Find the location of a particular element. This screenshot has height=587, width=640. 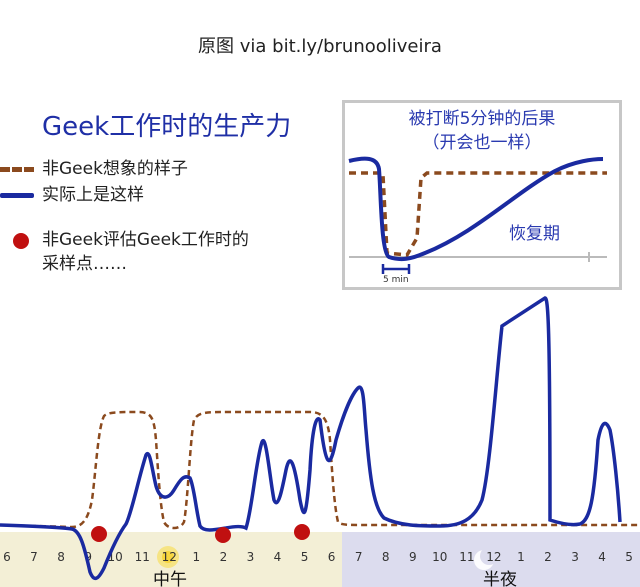

inset-title-line2: （开会也一样） is located at coordinates (482, 143).